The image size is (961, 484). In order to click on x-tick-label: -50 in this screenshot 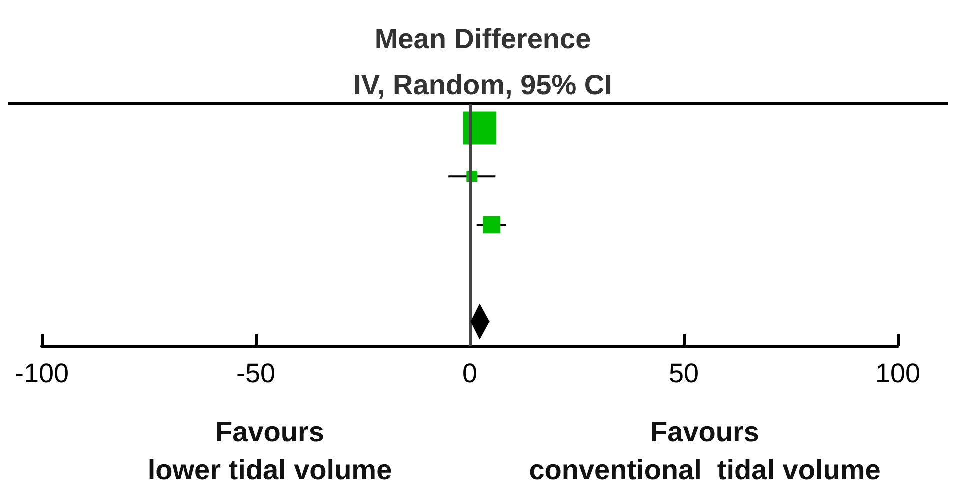, I will do `click(256, 373)`.